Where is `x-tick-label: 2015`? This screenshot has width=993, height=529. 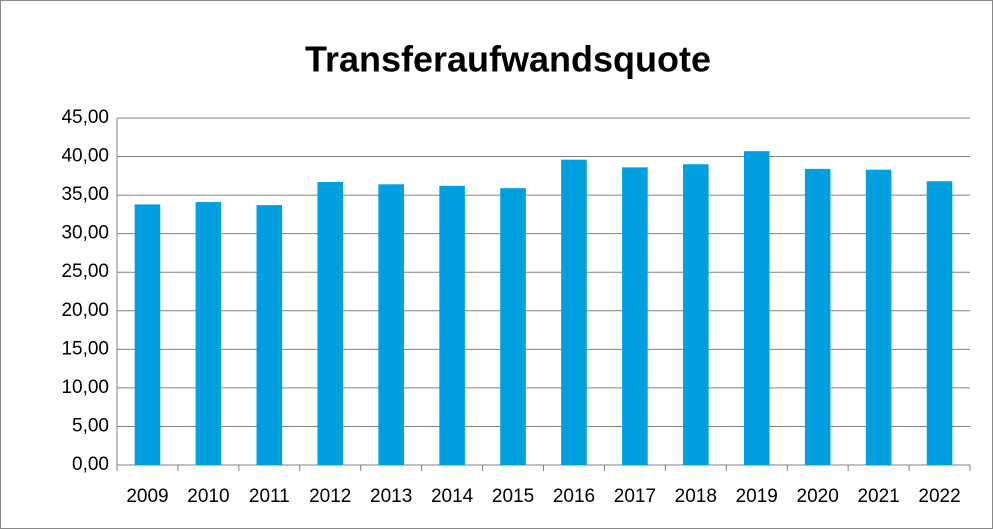 x-tick-label: 2015 is located at coordinates (513, 496).